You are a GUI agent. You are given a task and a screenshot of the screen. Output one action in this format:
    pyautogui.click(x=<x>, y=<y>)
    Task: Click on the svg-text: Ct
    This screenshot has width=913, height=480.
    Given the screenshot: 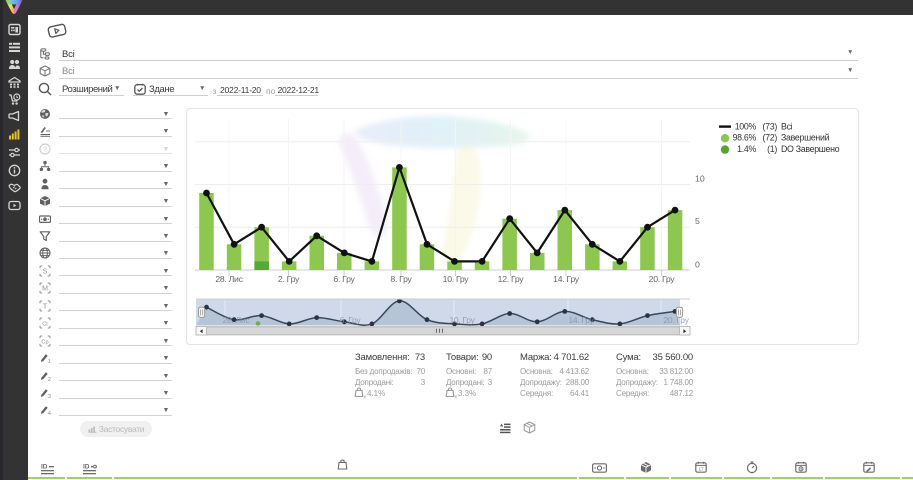 What is the action you would take?
    pyautogui.click(x=45, y=325)
    